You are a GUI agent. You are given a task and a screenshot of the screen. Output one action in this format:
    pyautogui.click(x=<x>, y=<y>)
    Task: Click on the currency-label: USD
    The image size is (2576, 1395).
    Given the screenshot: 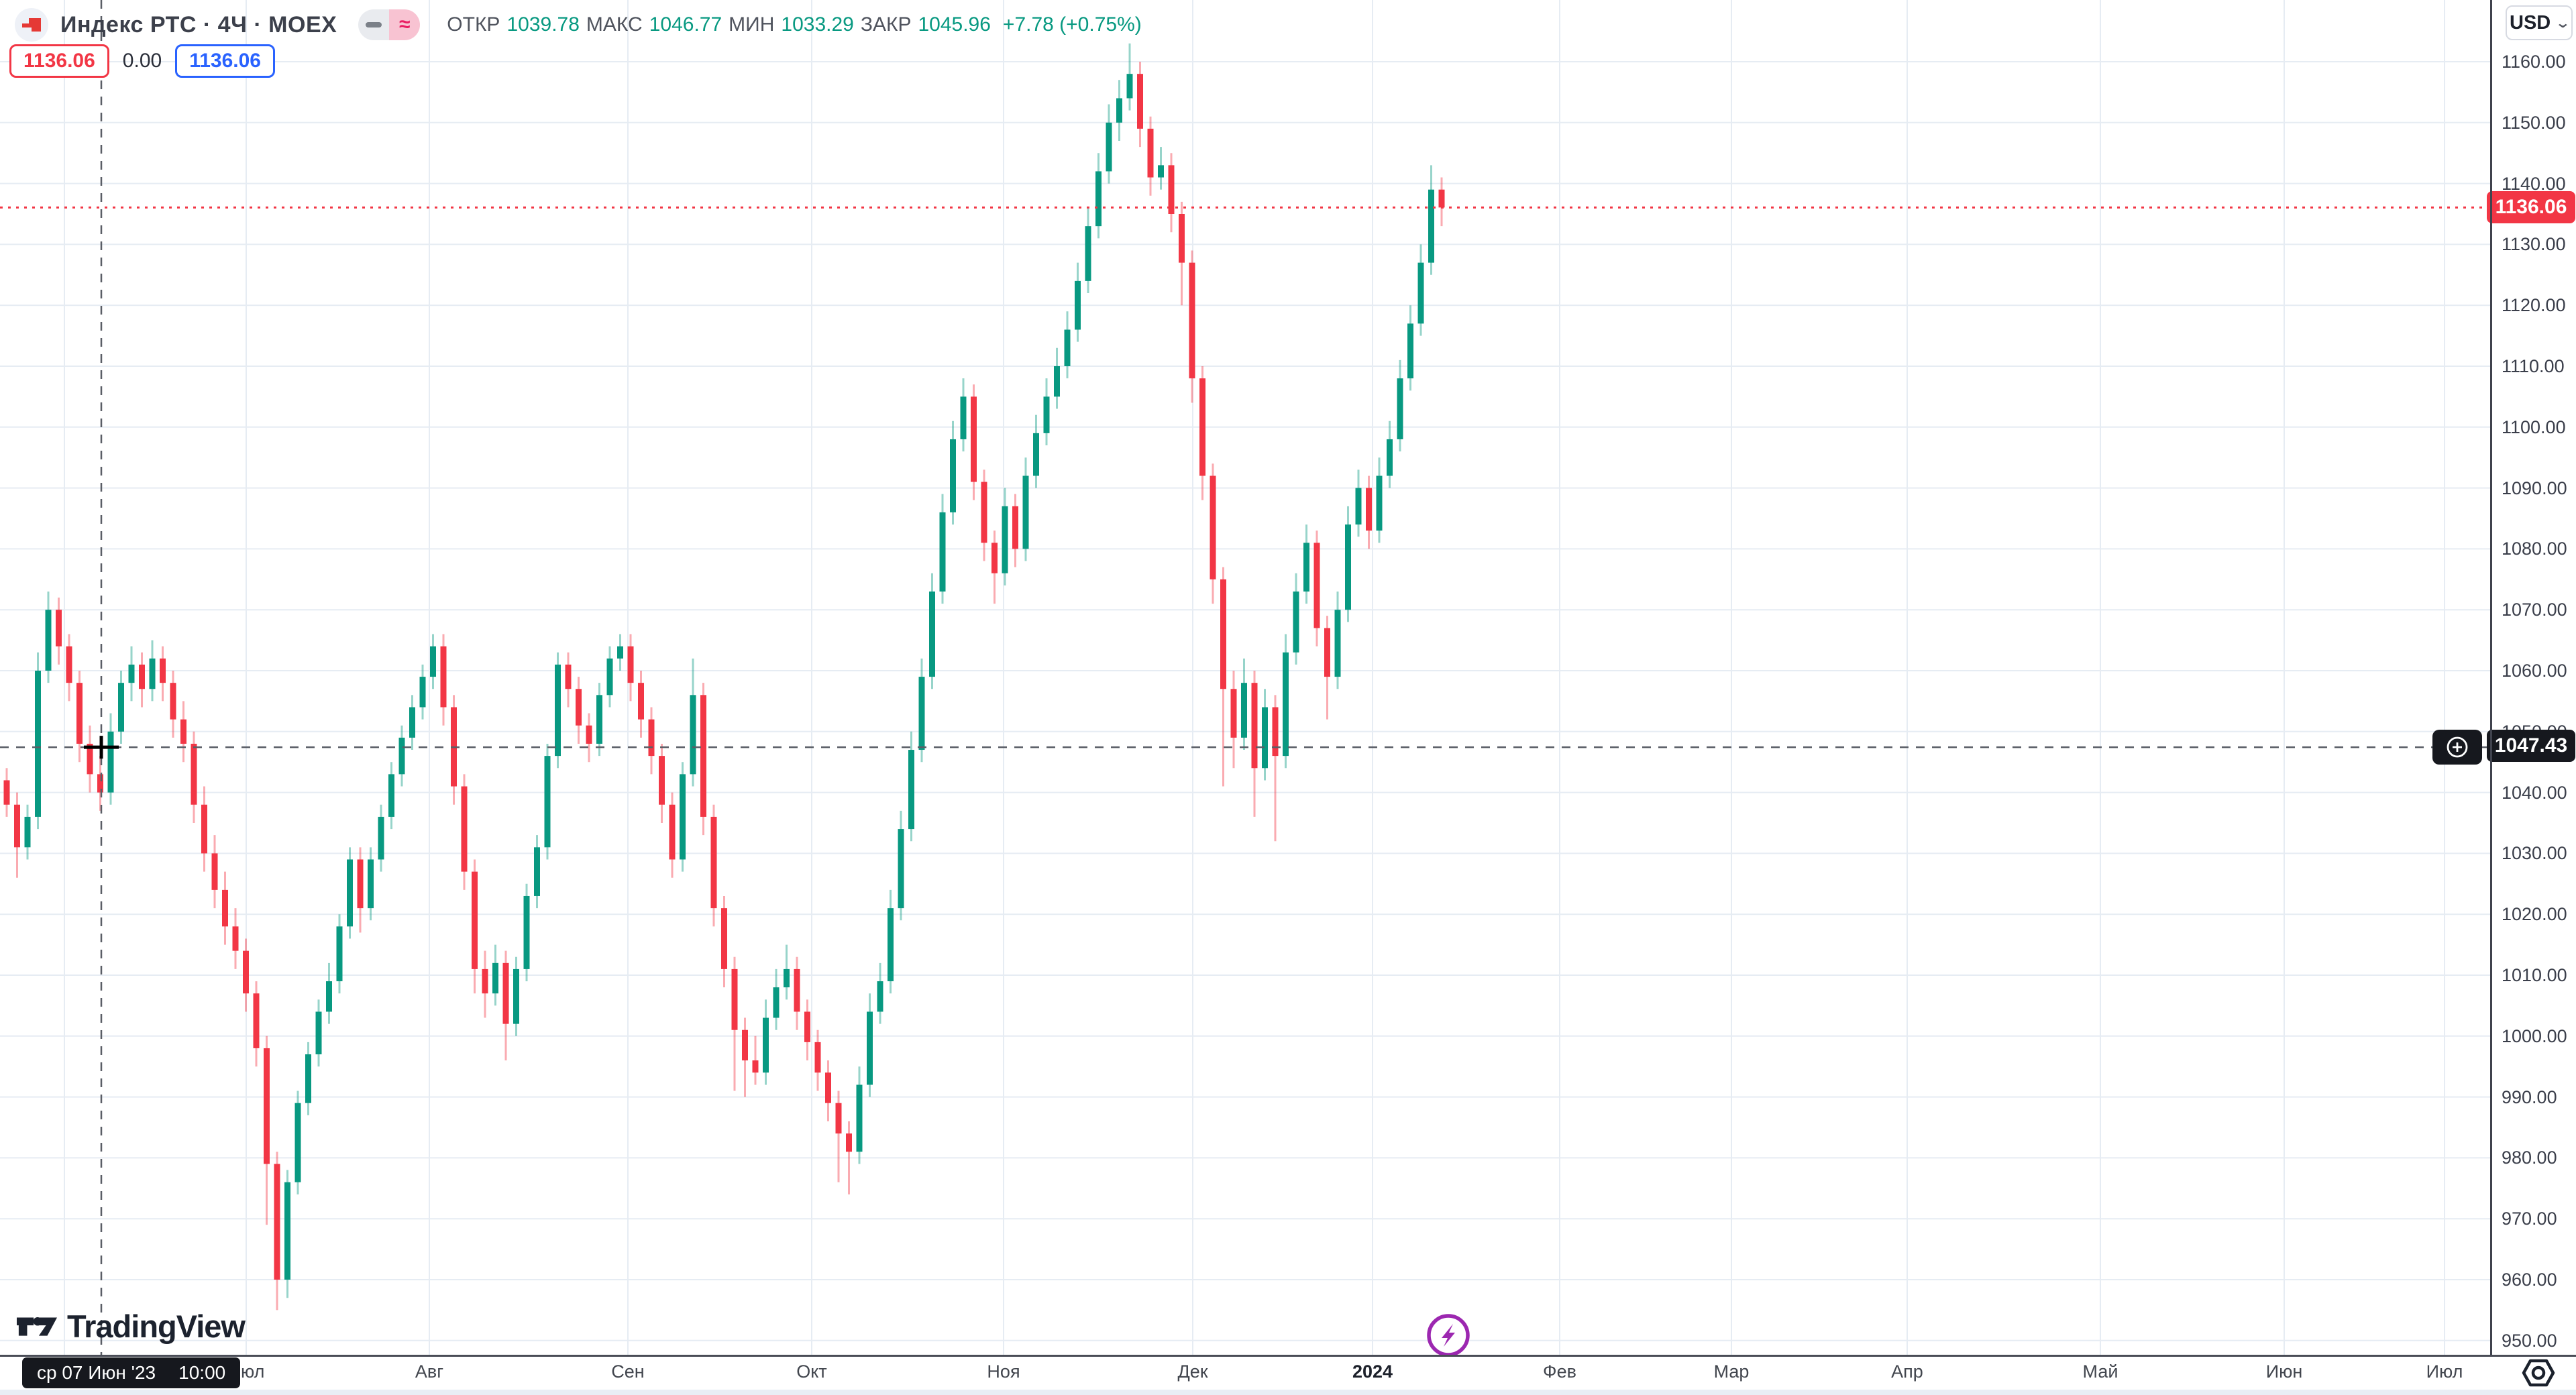 What is the action you would take?
    pyautogui.click(x=2530, y=22)
    